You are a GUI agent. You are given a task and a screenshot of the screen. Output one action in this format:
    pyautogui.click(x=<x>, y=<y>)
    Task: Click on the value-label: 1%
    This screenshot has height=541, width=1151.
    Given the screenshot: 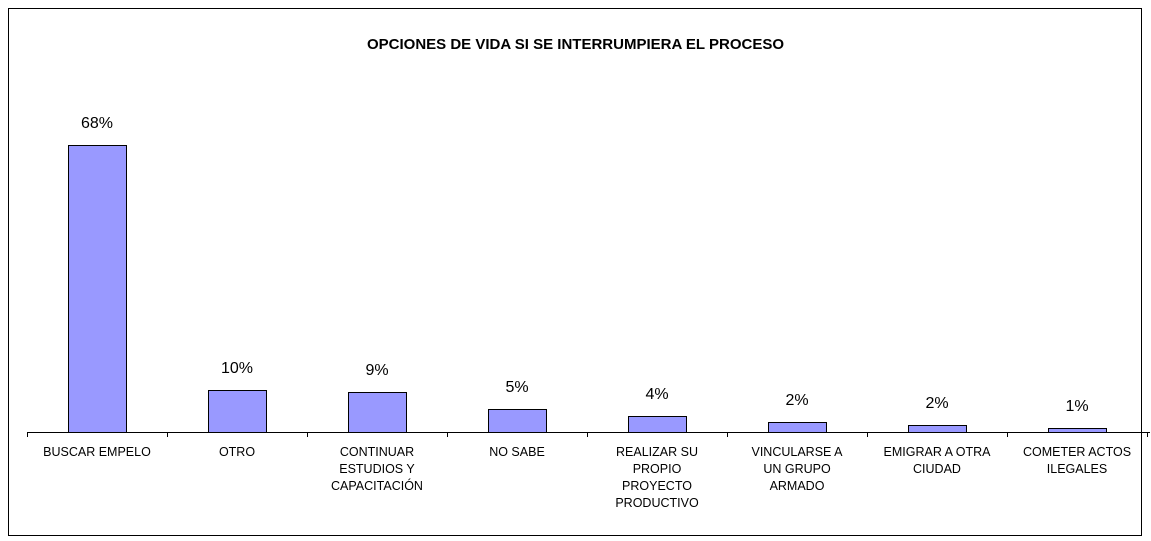 What is the action you would take?
    pyautogui.click(x=1077, y=407)
    